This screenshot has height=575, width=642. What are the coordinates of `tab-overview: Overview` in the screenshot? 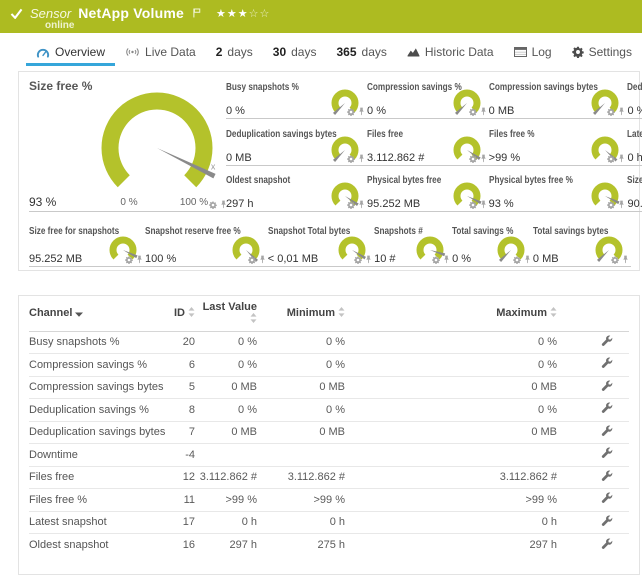 It's located at (71, 52).